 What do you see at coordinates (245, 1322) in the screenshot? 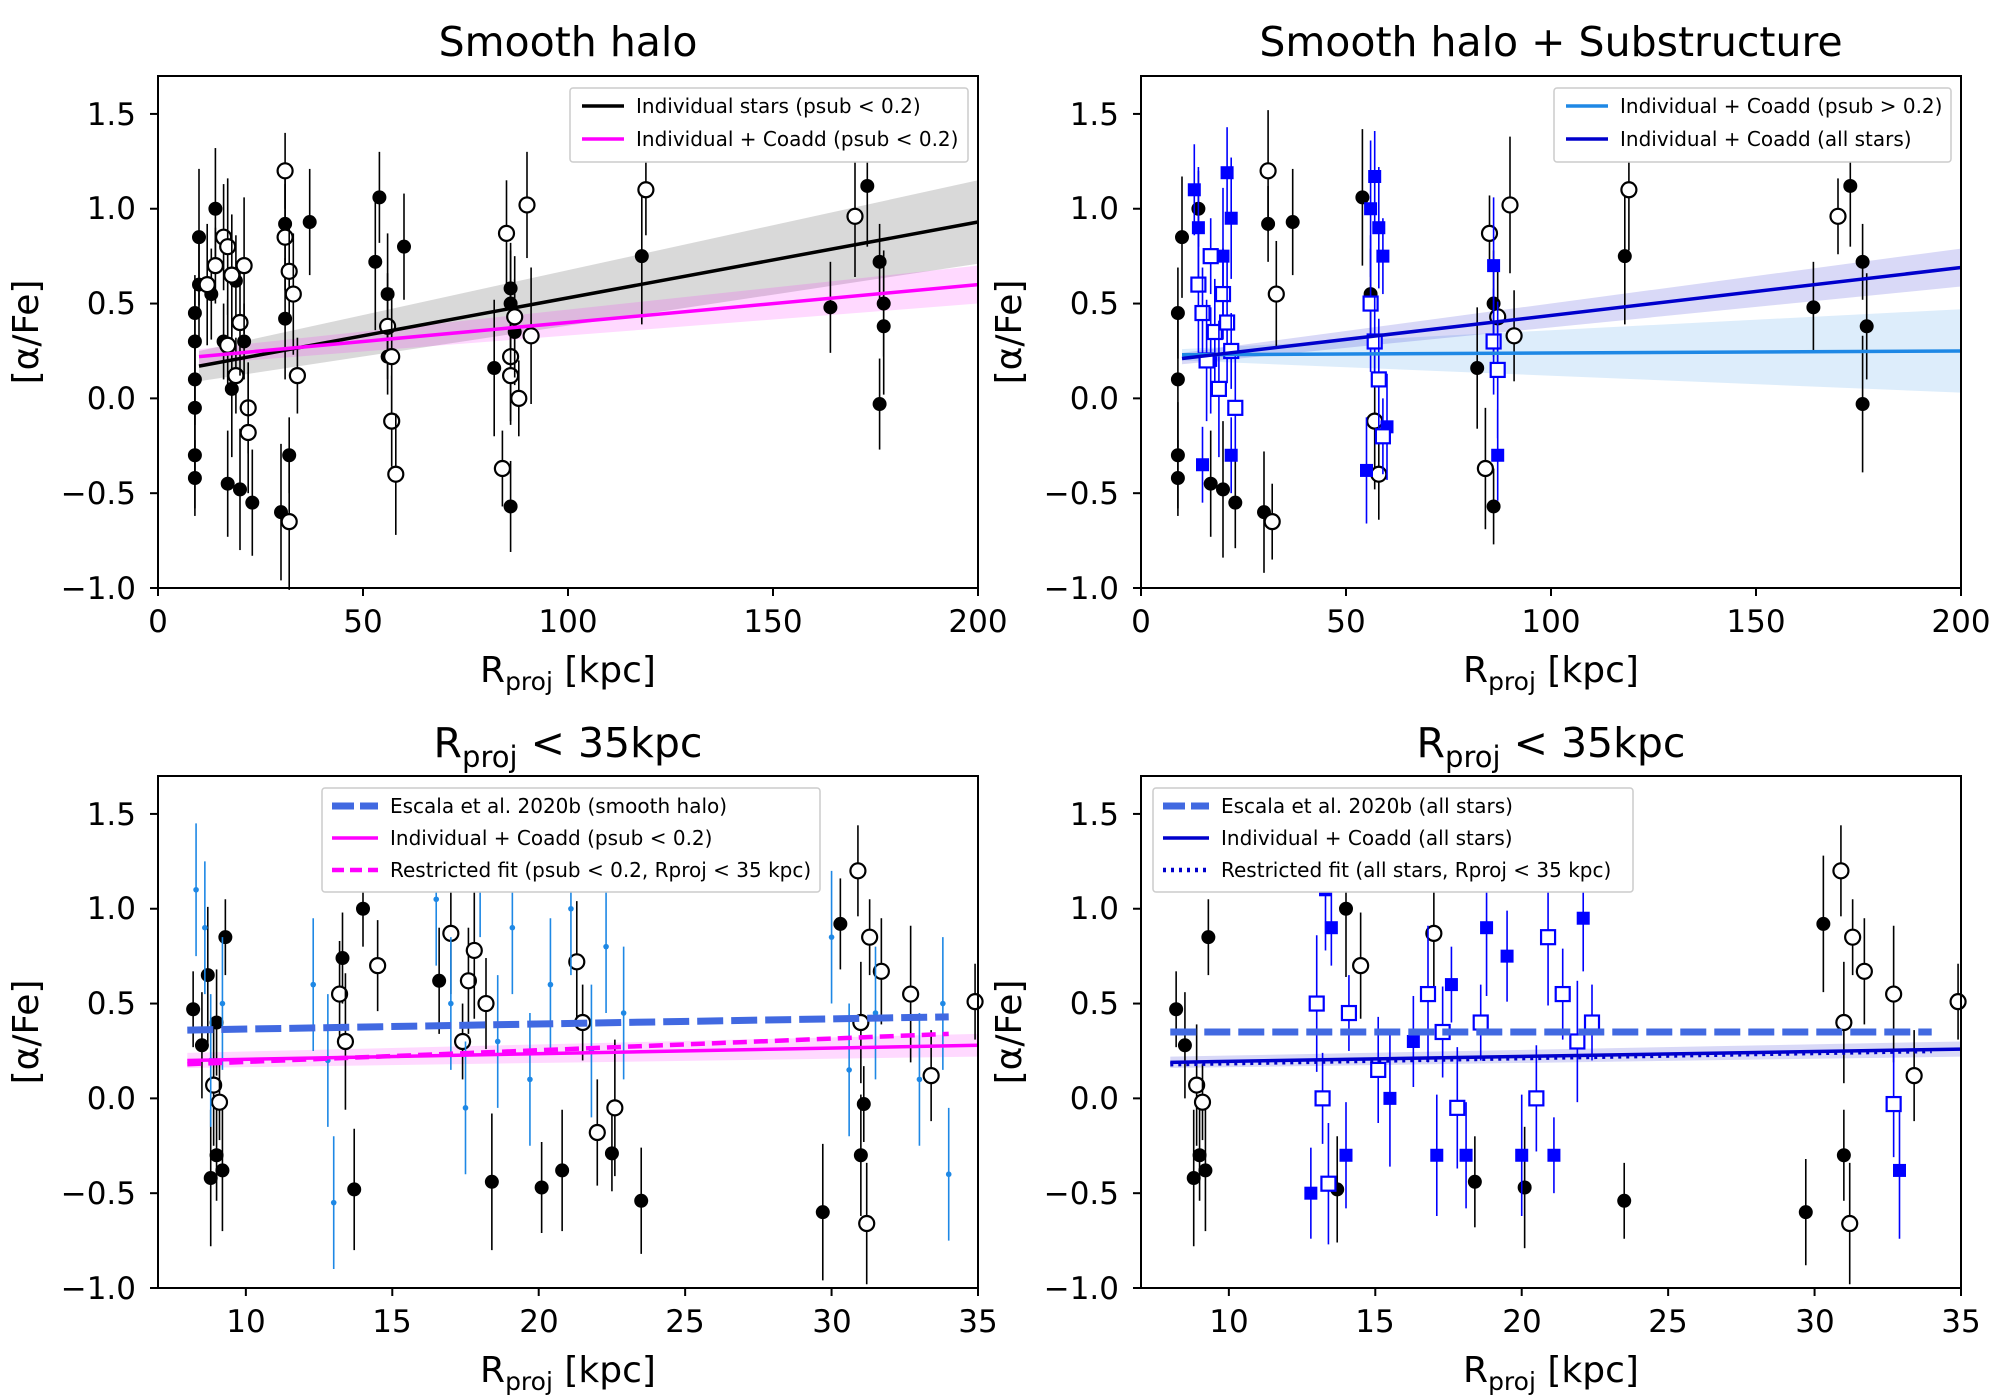
I see `x-tick-label: 10` at bounding box center [245, 1322].